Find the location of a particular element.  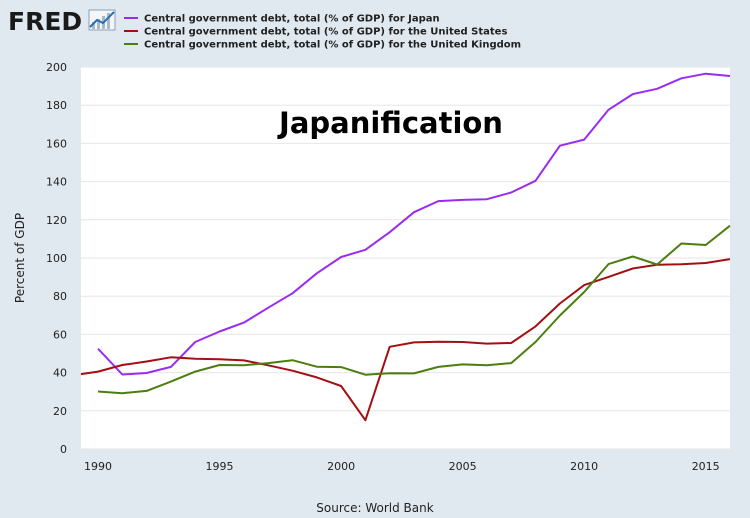

y-tick-label: 140 is located at coordinates (56, 182).